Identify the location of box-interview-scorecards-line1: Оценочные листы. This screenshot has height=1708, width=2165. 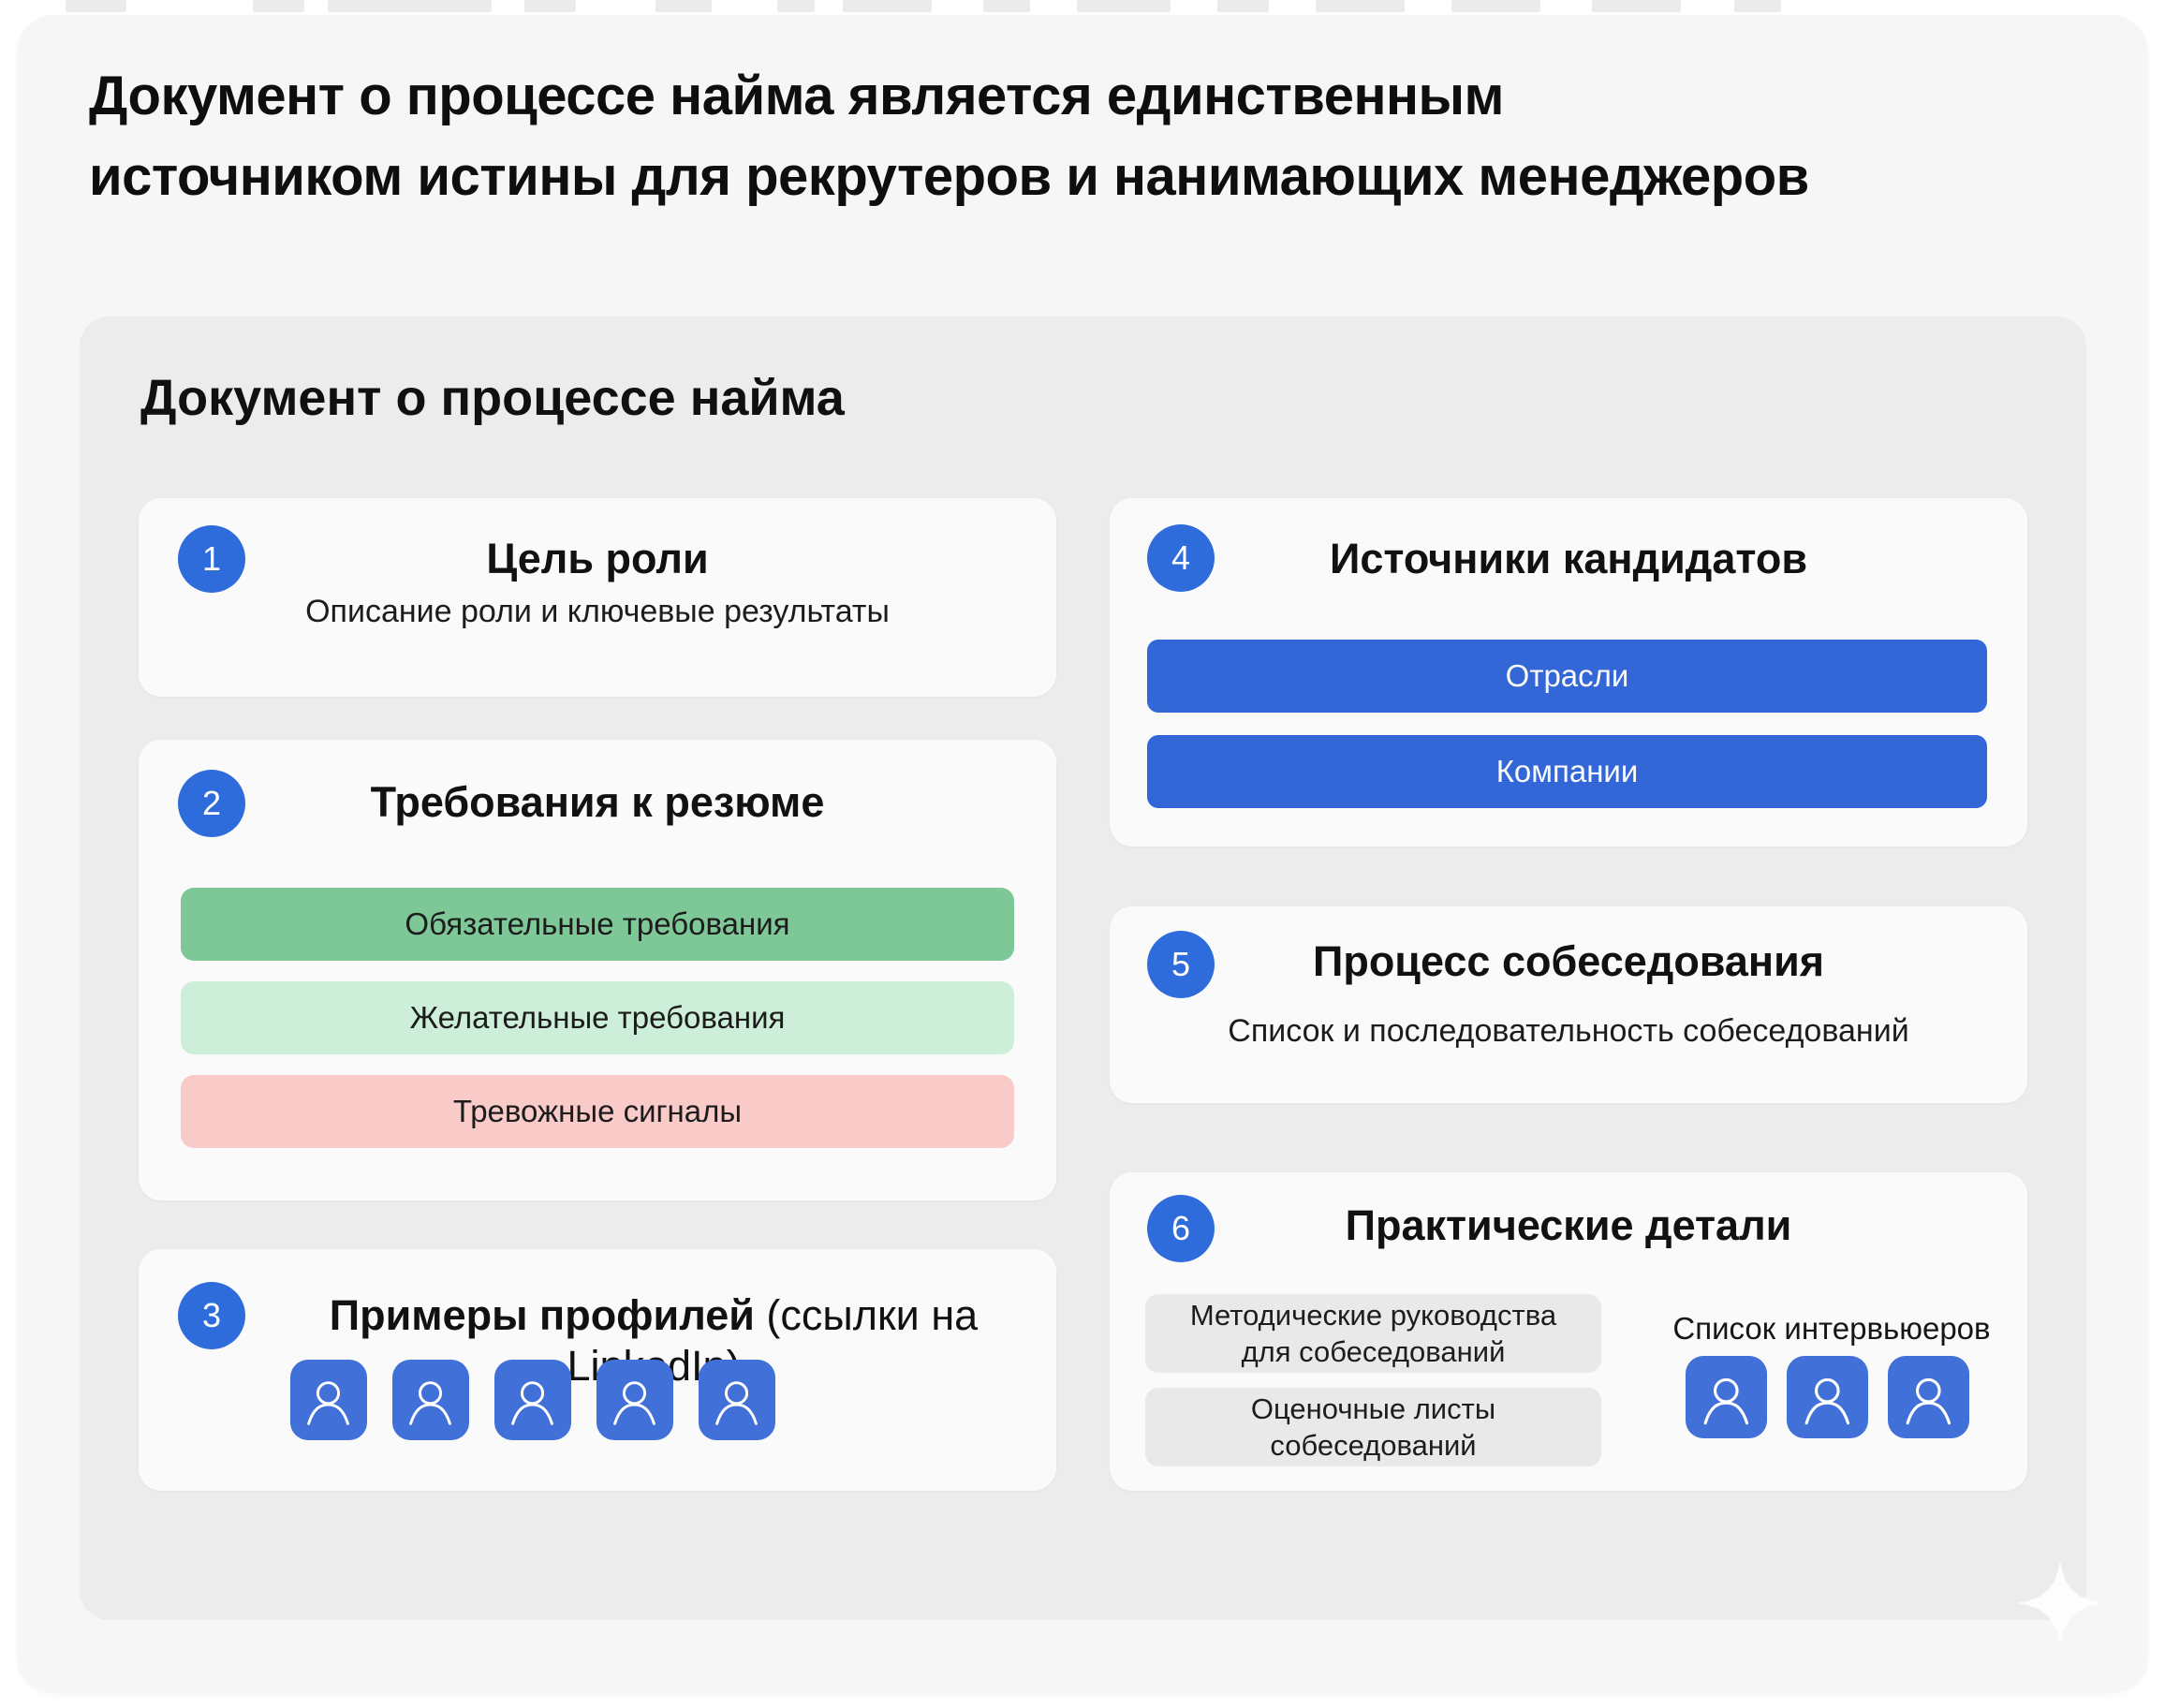
(1373, 1408).